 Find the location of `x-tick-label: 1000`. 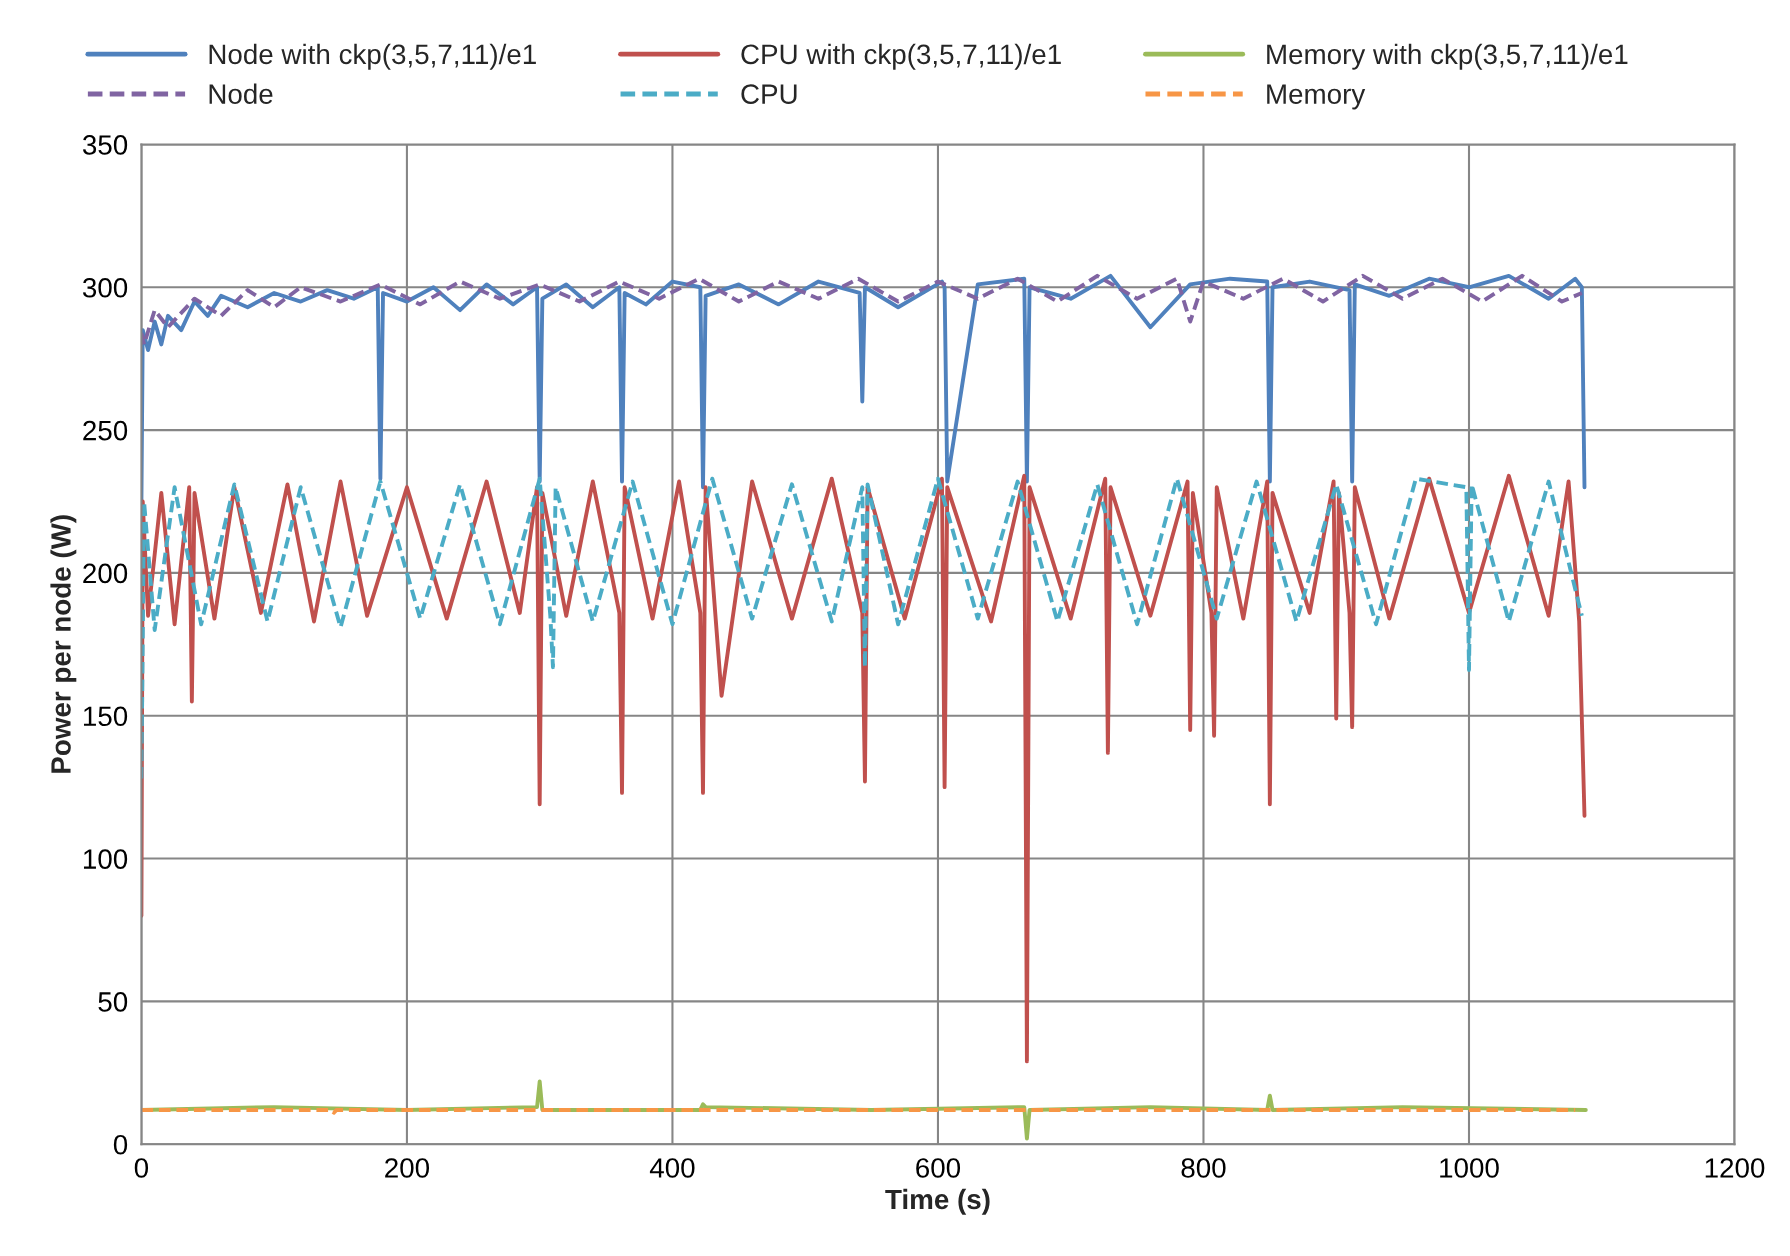

x-tick-label: 1000 is located at coordinates (1469, 1168).